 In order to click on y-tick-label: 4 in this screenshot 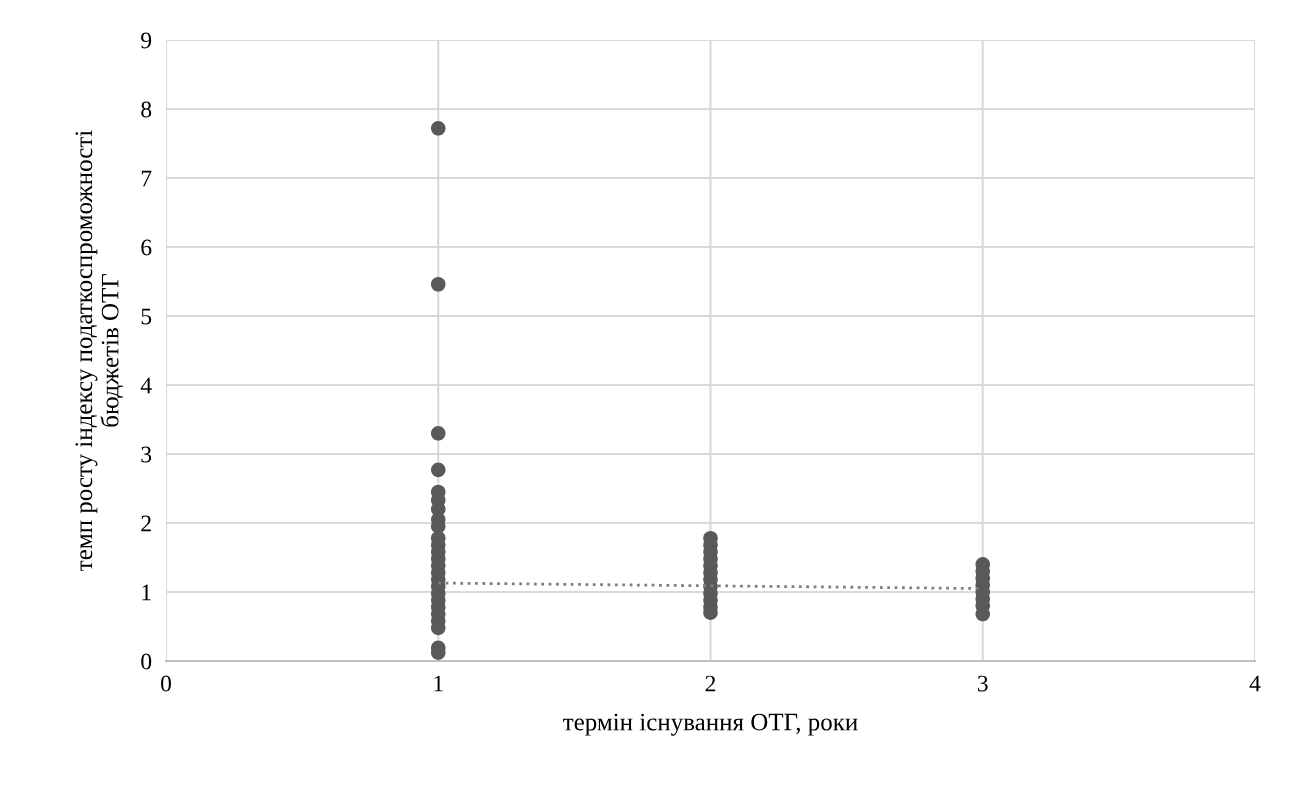, I will do `click(146, 385)`.